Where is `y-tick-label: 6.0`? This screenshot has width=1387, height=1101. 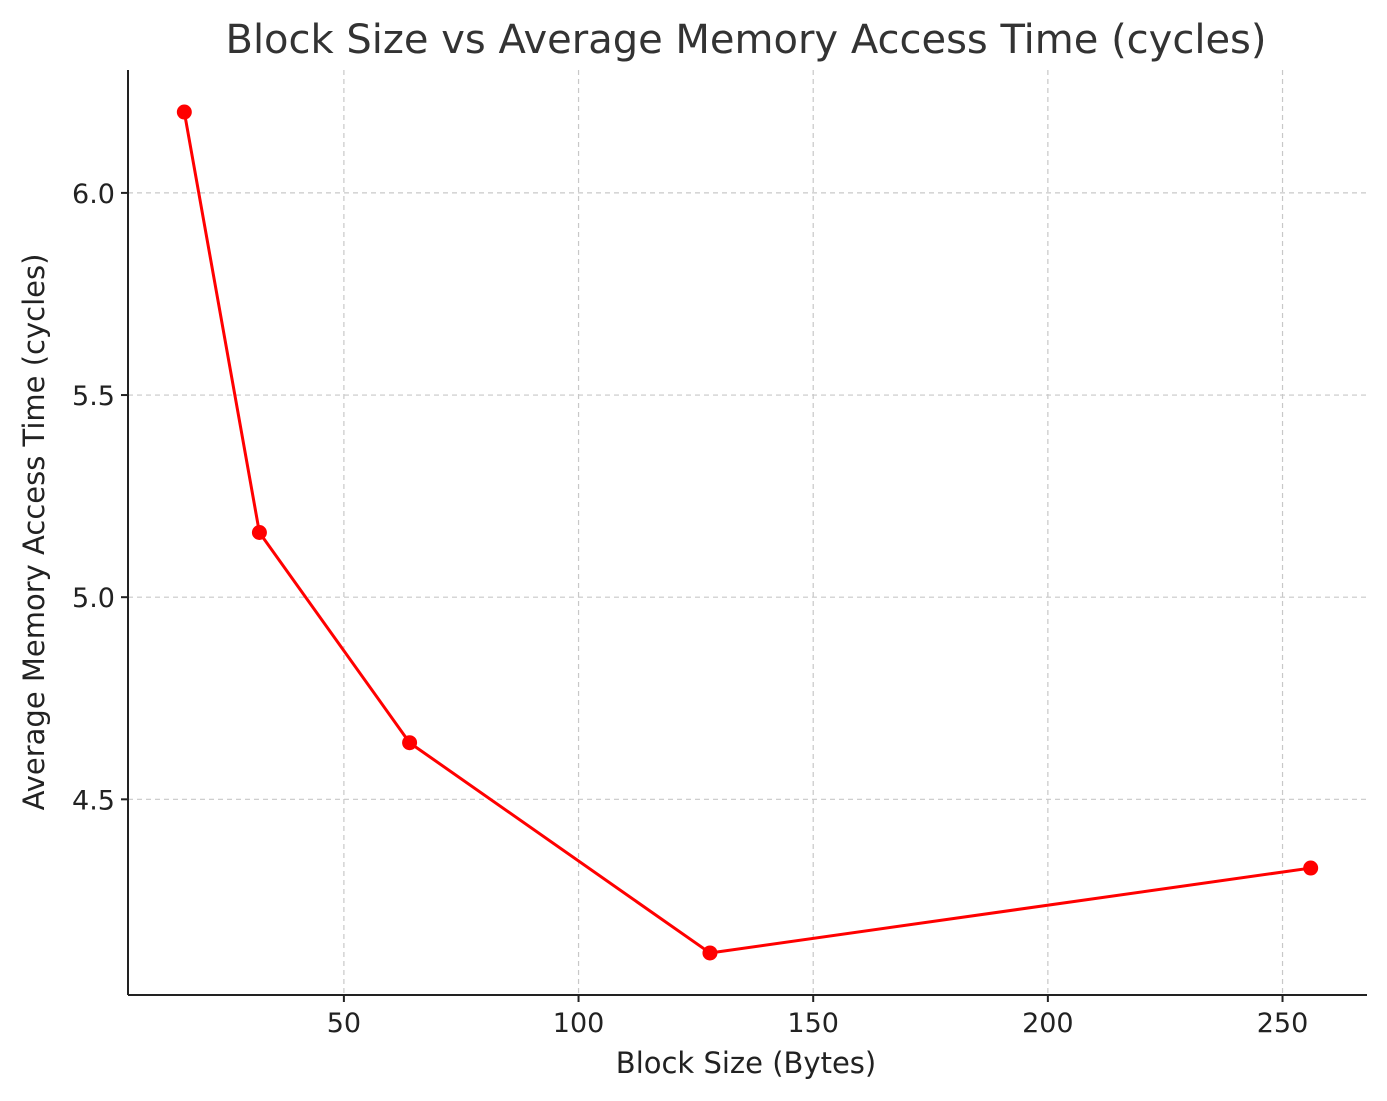 y-tick-label: 6.0 is located at coordinates (93, 194).